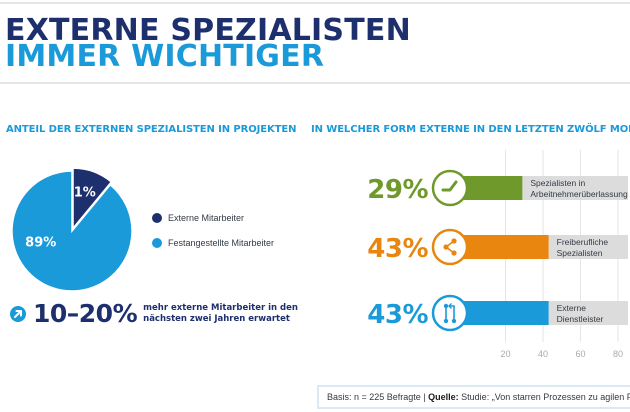 This screenshot has height=412, width=630. What do you see at coordinates (315, 83) in the screenshot?
I see `header-divider` at bounding box center [315, 83].